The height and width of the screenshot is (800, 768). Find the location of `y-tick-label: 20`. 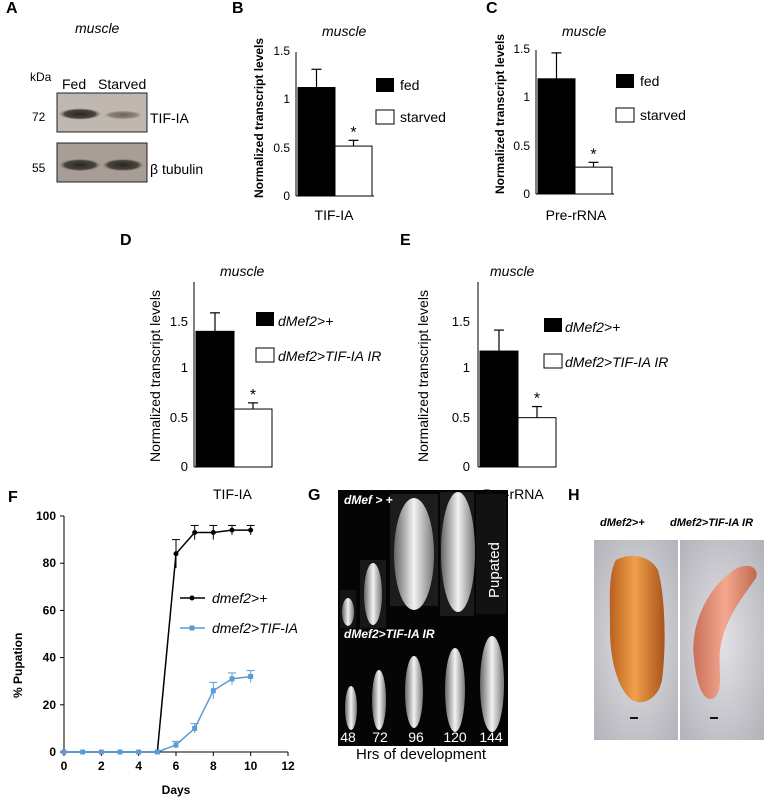

y-tick-label: 20 is located at coordinates (50, 705).